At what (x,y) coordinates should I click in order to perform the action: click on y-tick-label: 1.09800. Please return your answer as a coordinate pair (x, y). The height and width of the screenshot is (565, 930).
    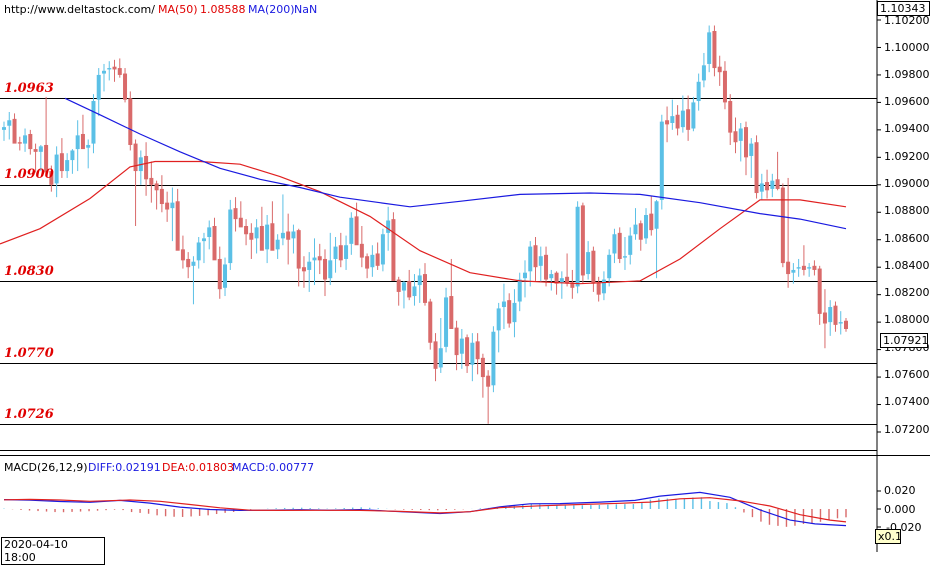
    Looking at the image, I should click on (907, 74).